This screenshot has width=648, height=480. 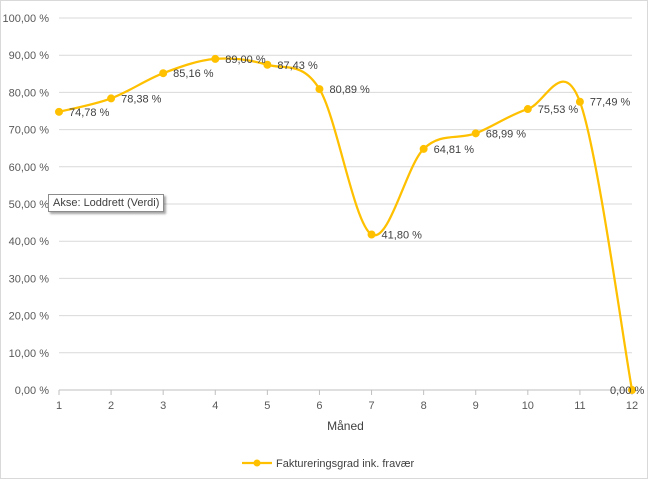 What do you see at coordinates (215, 406) in the screenshot?
I see `x-tick-label: 4` at bounding box center [215, 406].